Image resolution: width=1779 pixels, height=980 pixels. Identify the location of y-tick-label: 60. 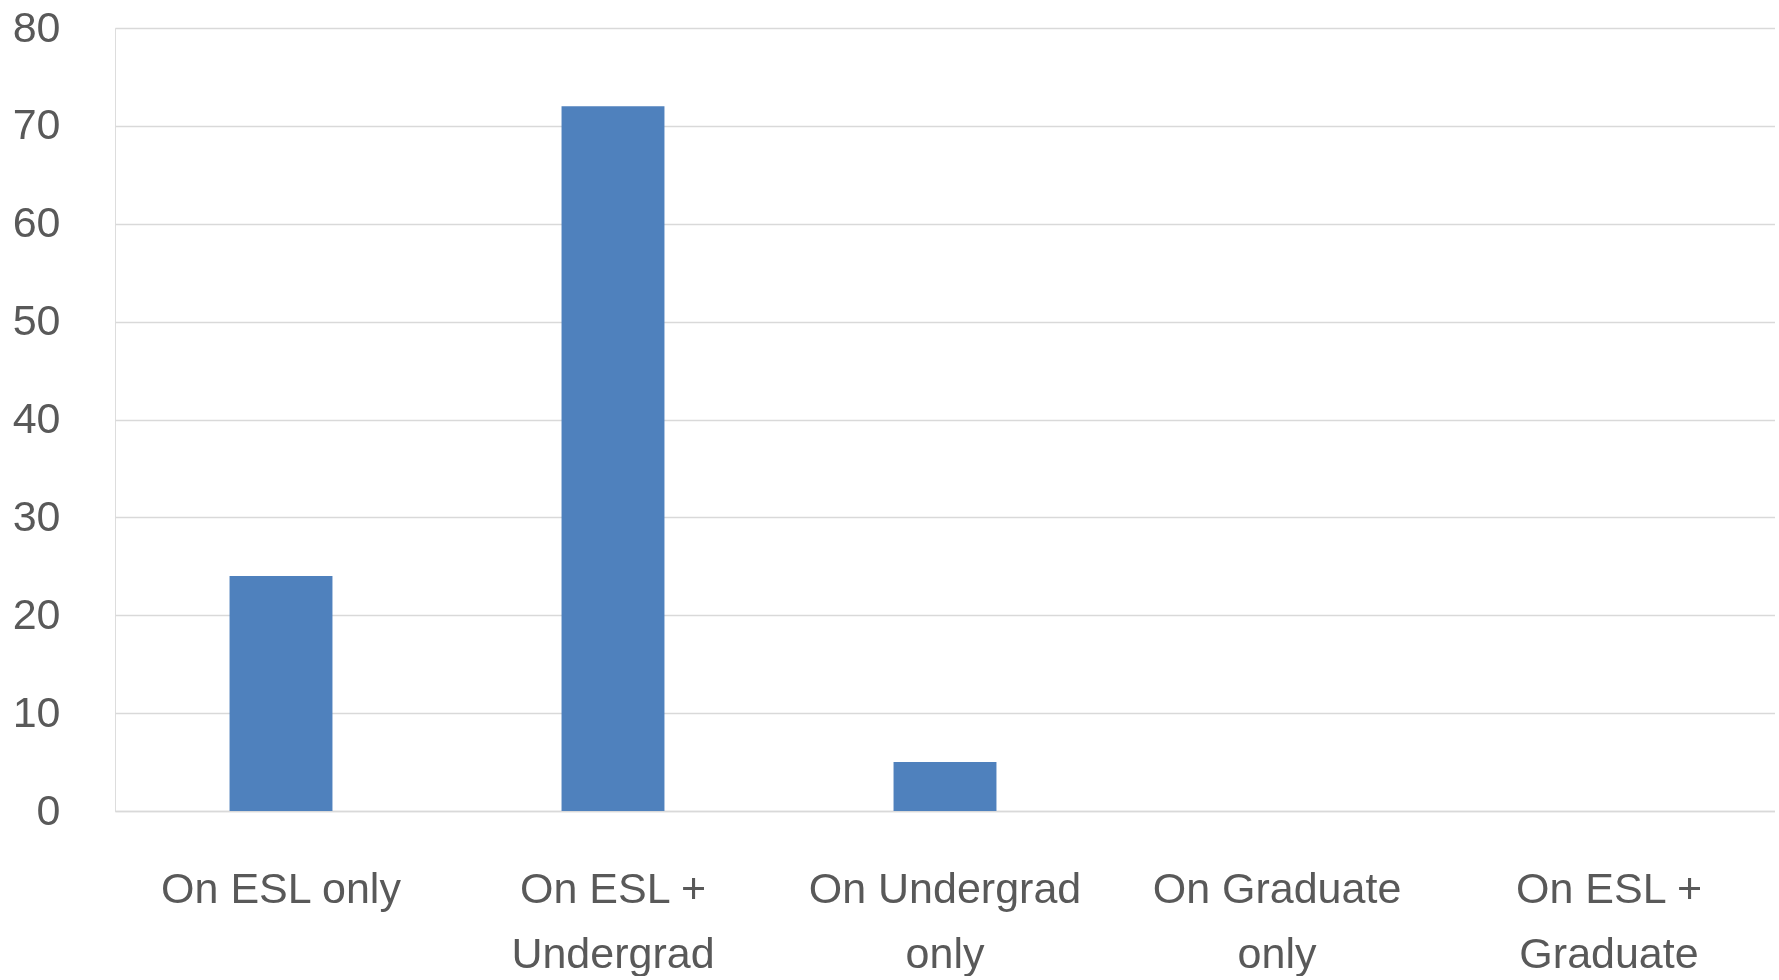
(36, 222).